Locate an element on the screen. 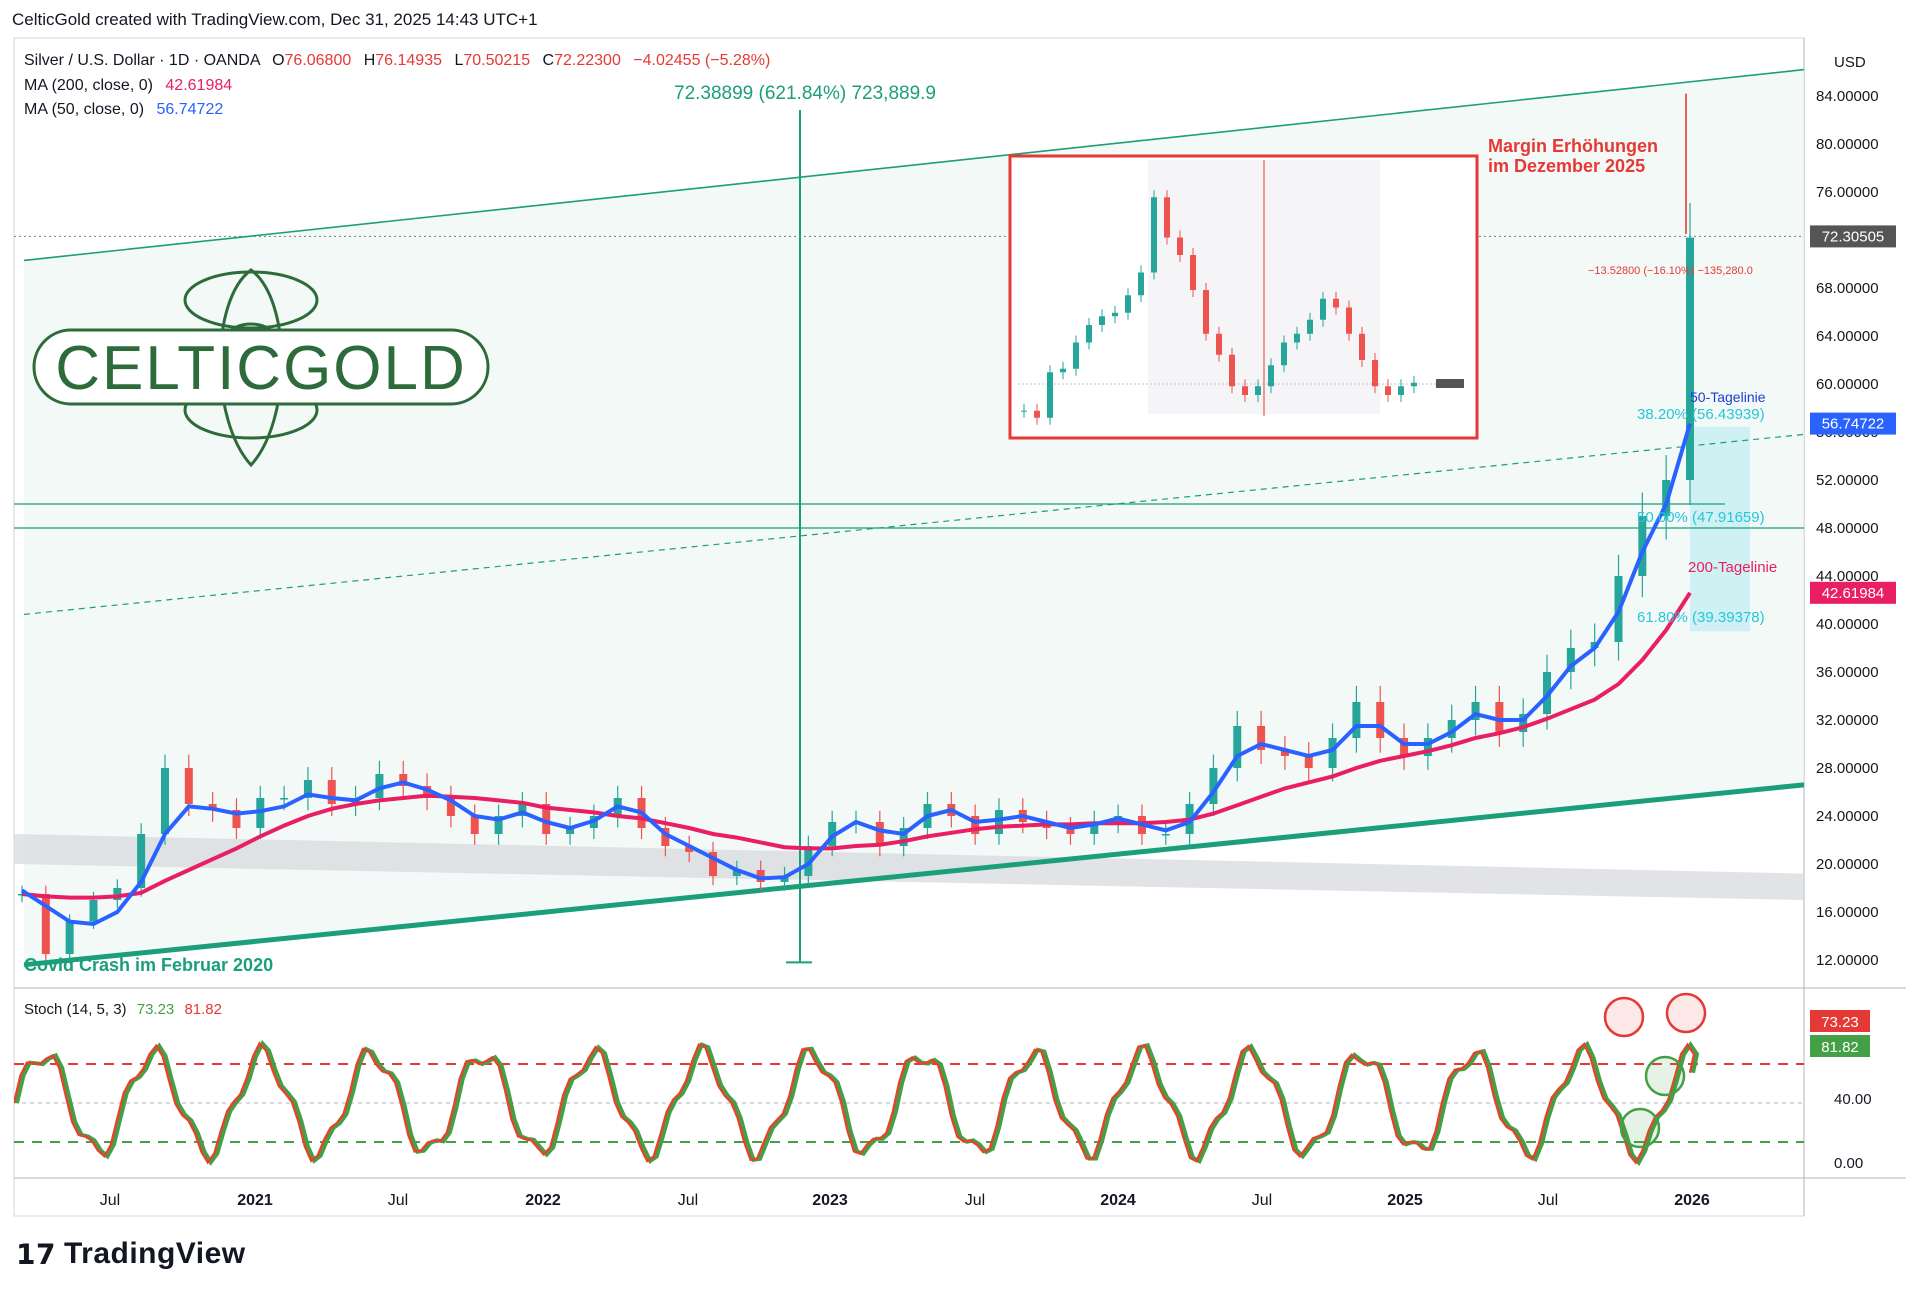  legend-high: 76.14935 is located at coordinates (408, 60).